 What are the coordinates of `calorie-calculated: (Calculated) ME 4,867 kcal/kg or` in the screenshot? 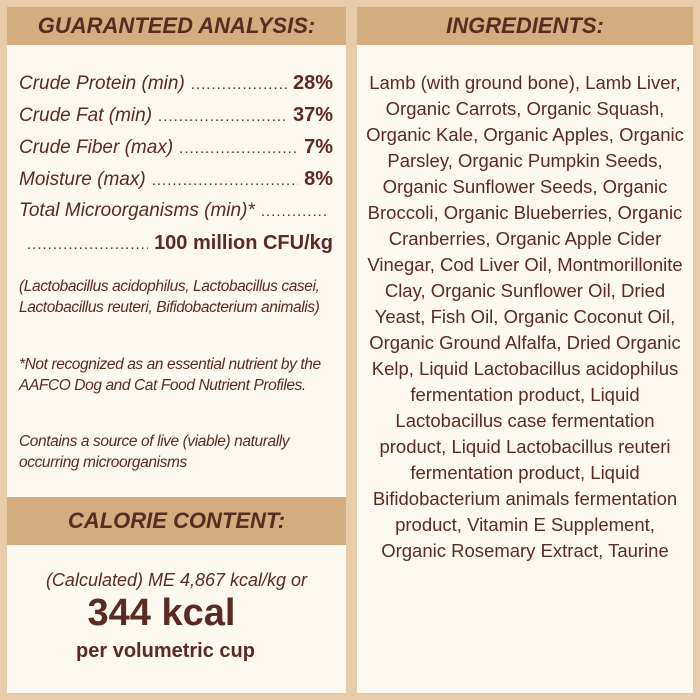 It's located at (176, 580).